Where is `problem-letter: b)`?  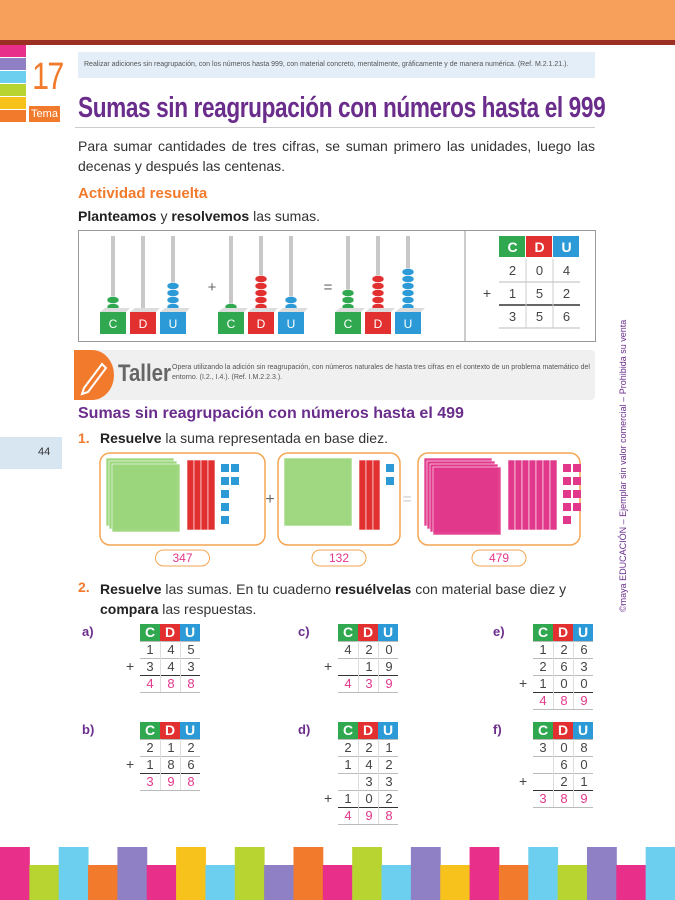
problem-letter: b) is located at coordinates (88, 729).